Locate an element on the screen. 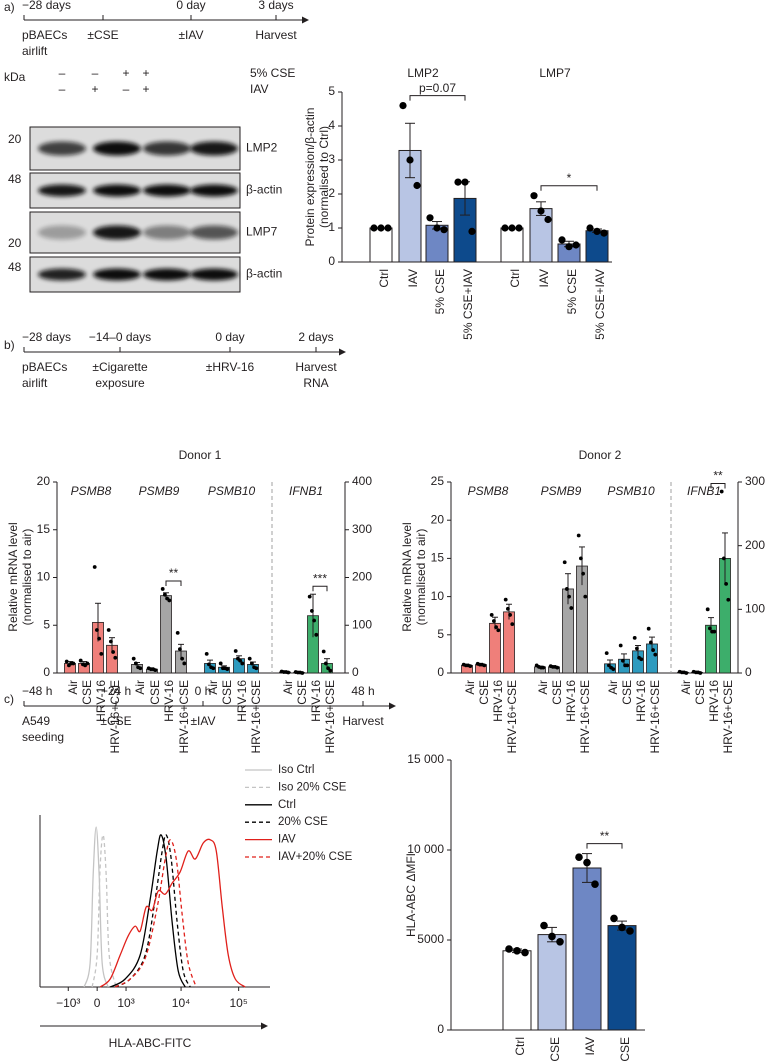 The image size is (775, 1064). x-tick-label: 10⁵ is located at coordinates (238, 1003).